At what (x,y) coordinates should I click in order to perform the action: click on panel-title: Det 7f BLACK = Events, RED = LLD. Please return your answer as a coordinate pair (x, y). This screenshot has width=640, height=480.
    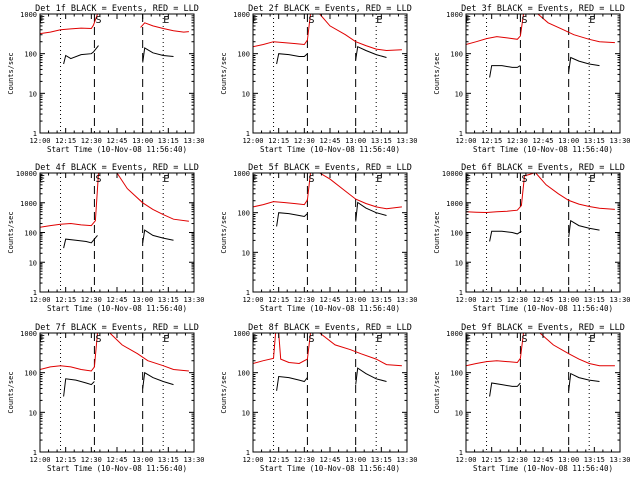
    Looking at the image, I should click on (117, 328).